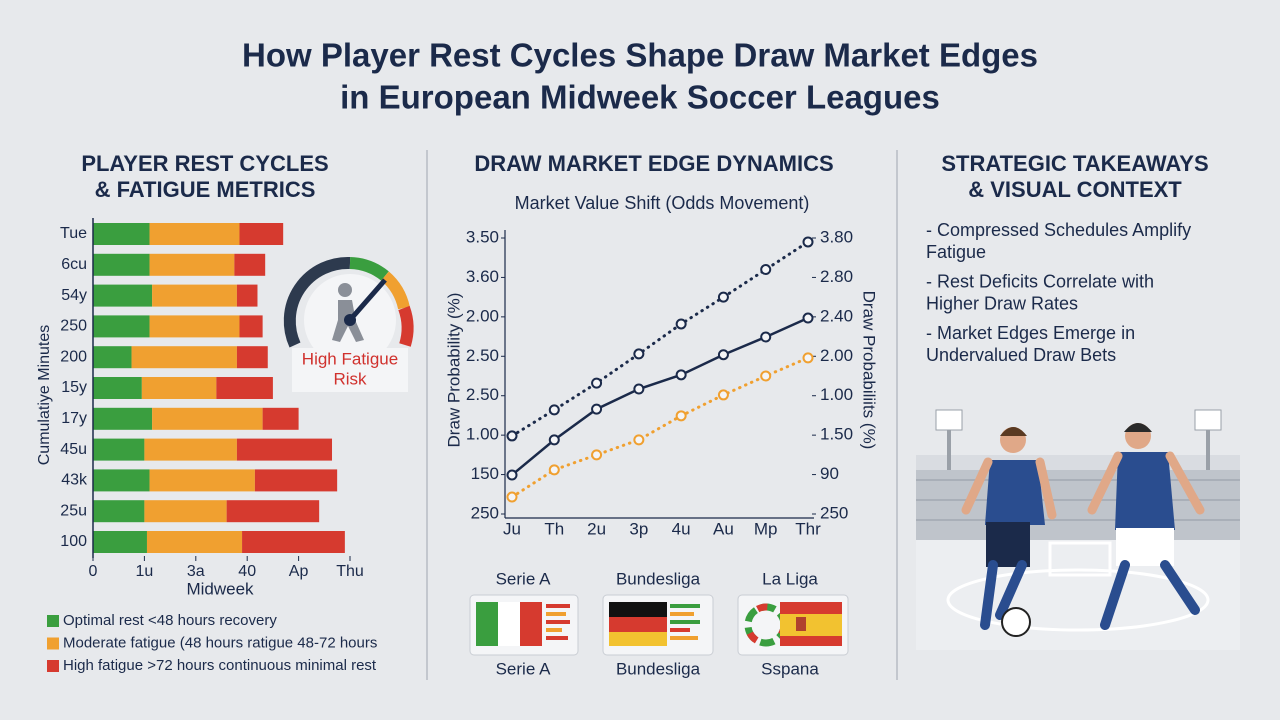 This screenshot has height=720, width=1280. What do you see at coordinates (1021, 355) in the screenshot?
I see `takeaway-text: Undervalued Draw Bets` at bounding box center [1021, 355].